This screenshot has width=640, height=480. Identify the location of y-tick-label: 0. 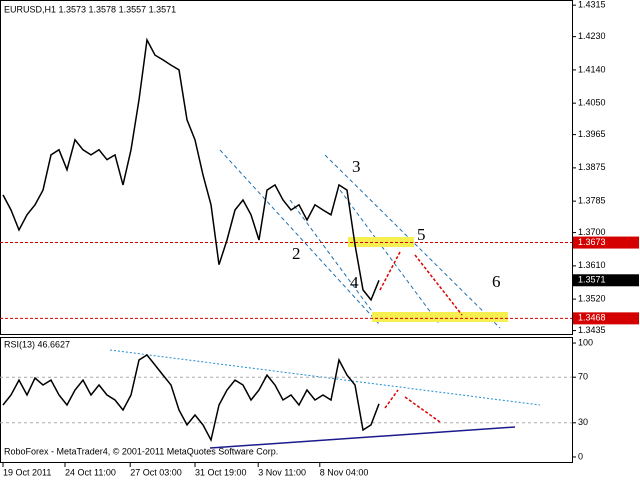
(580, 456).